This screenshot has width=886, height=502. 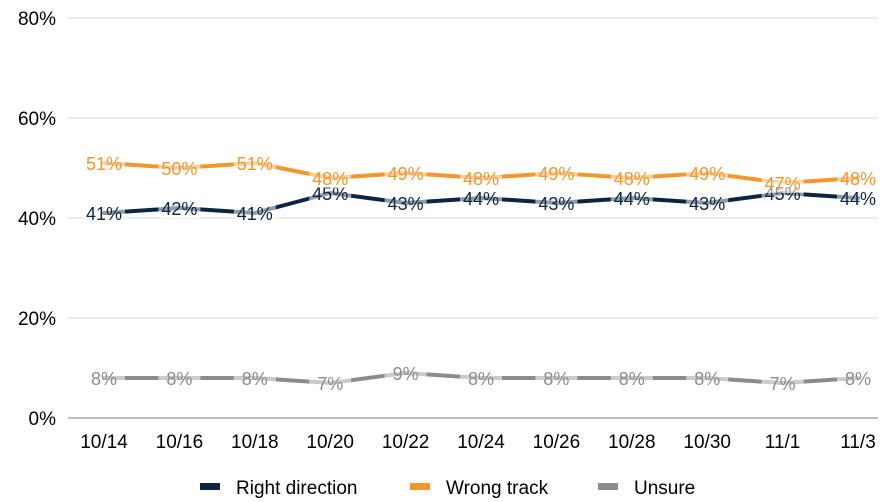 I want to click on y-tick-label: 80%, so click(x=37, y=19).